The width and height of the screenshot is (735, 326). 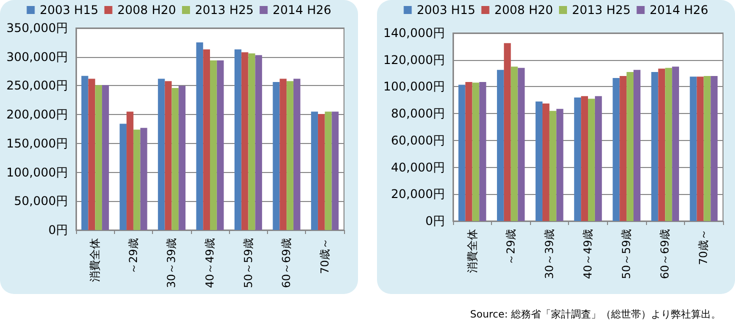 I want to click on y-tick-label: 80,000円, so click(x=418, y=113).